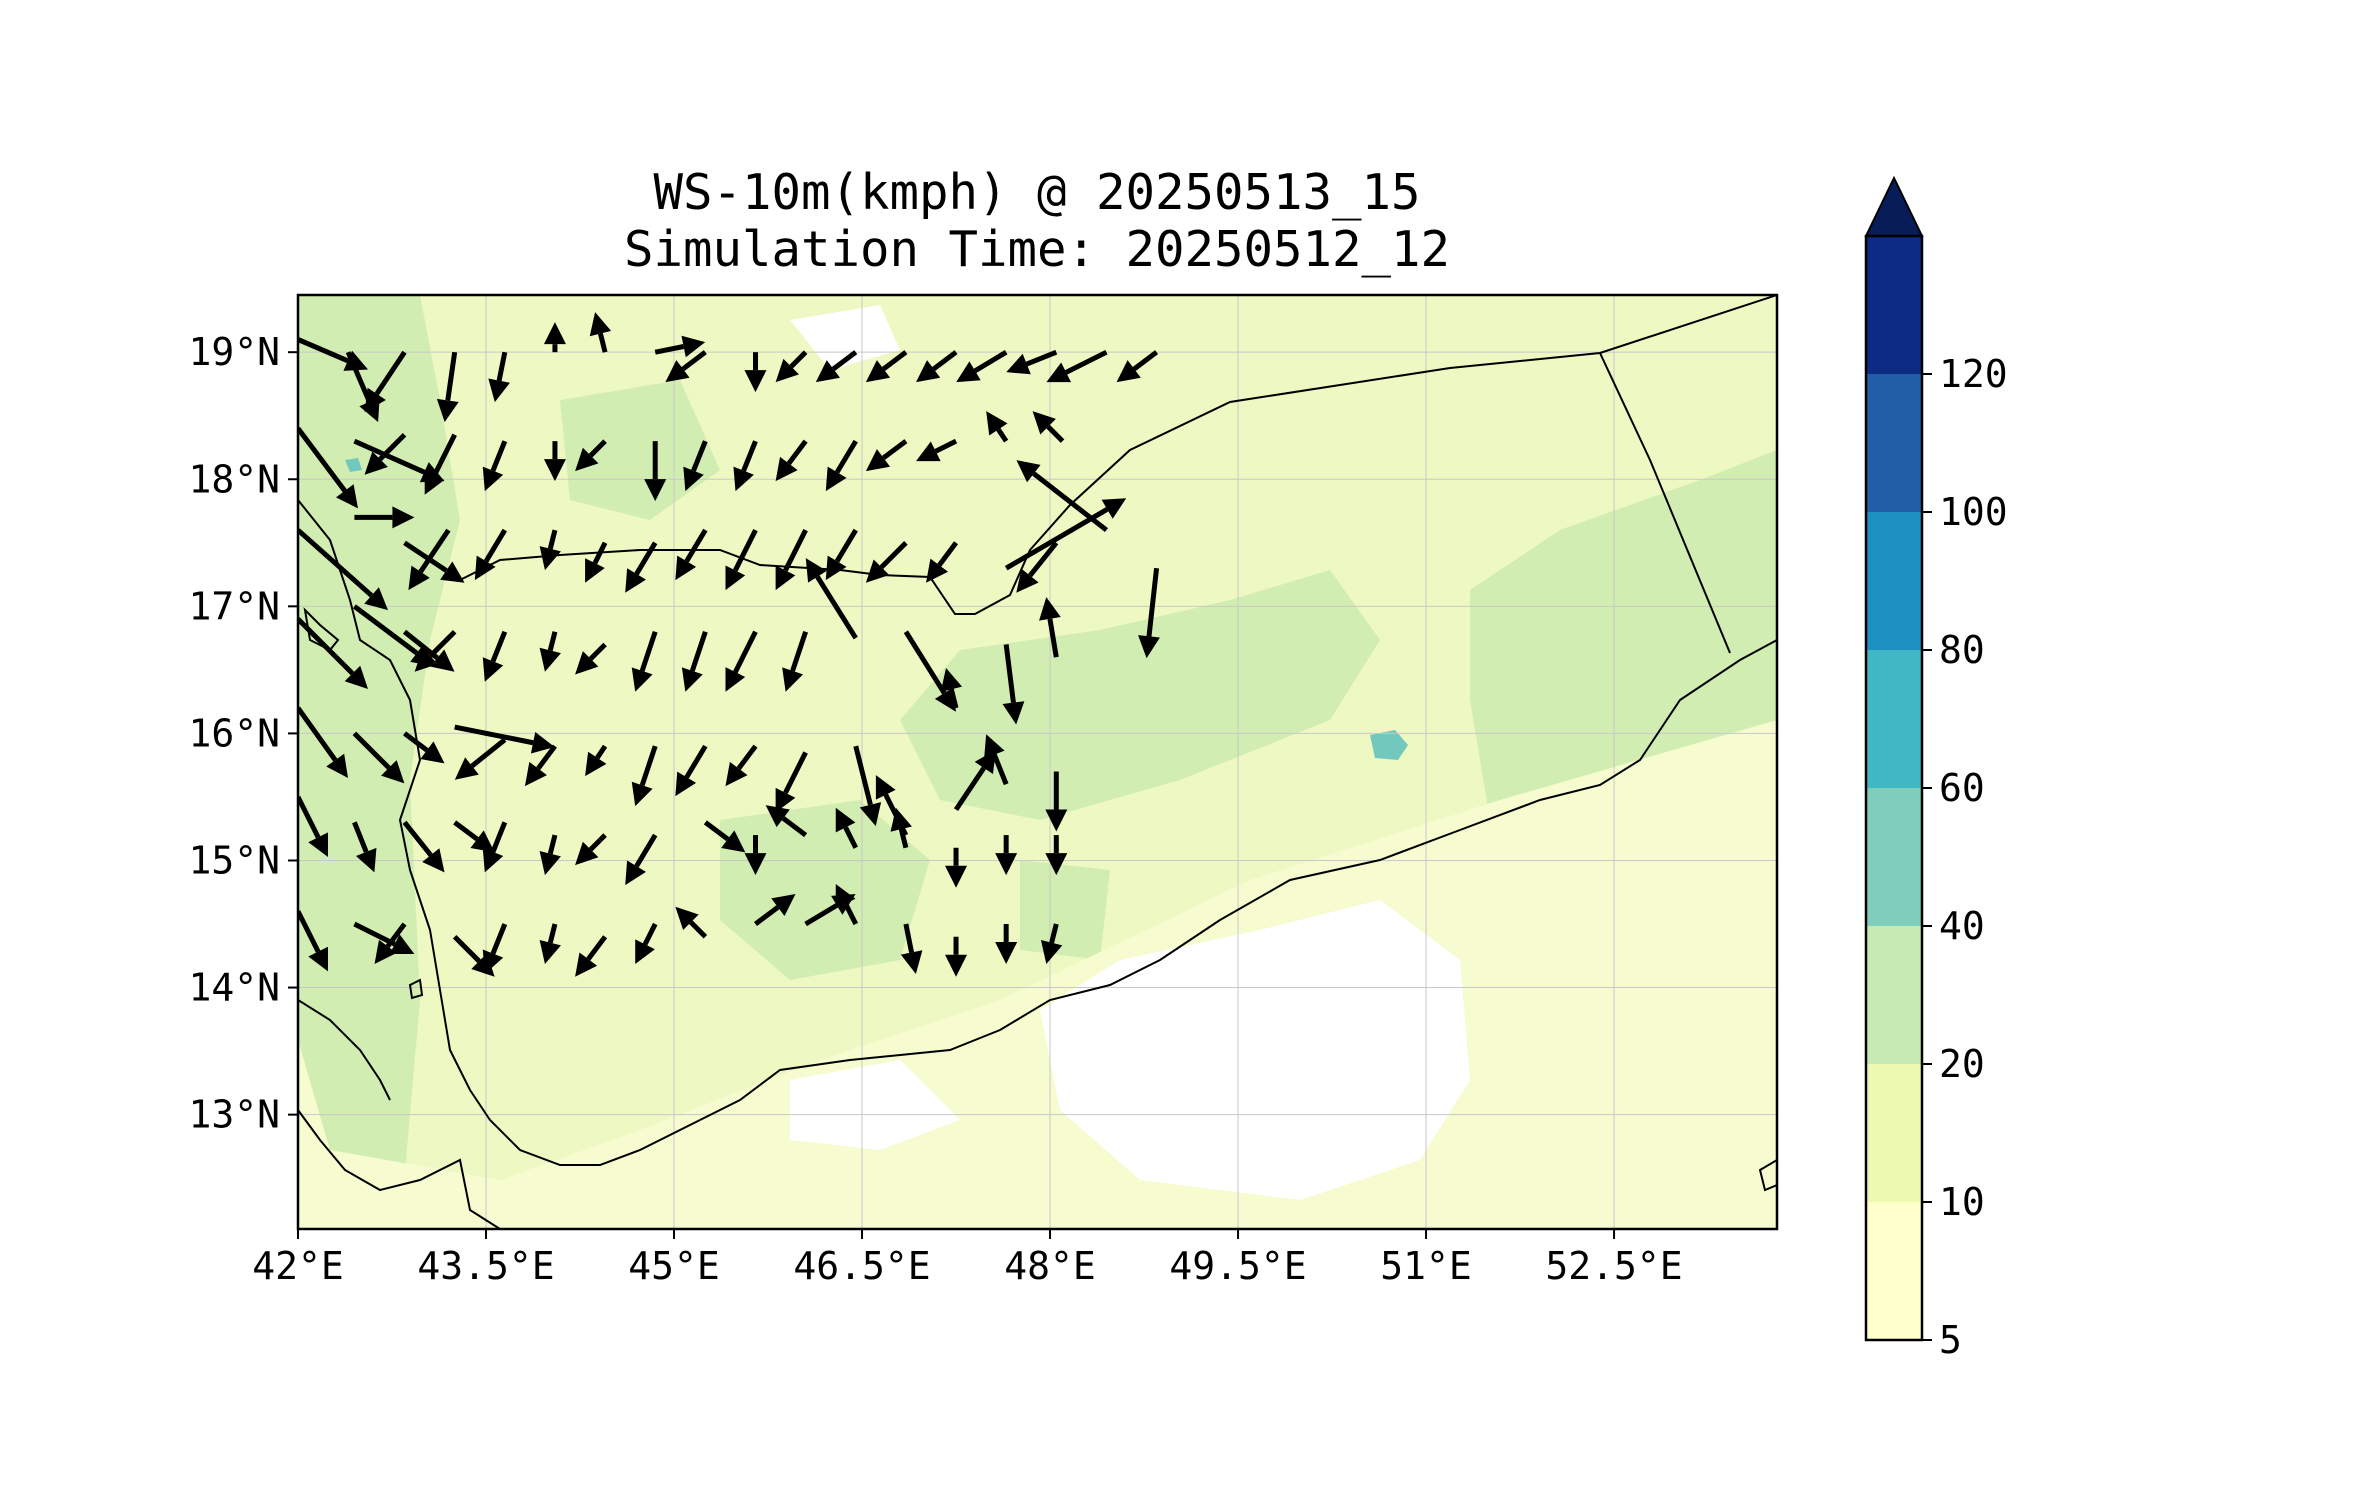 This screenshot has width=2371, height=1500. Describe the element at coordinates (234, 606) in the screenshot. I see `lat-tick-label: 17°N` at that location.